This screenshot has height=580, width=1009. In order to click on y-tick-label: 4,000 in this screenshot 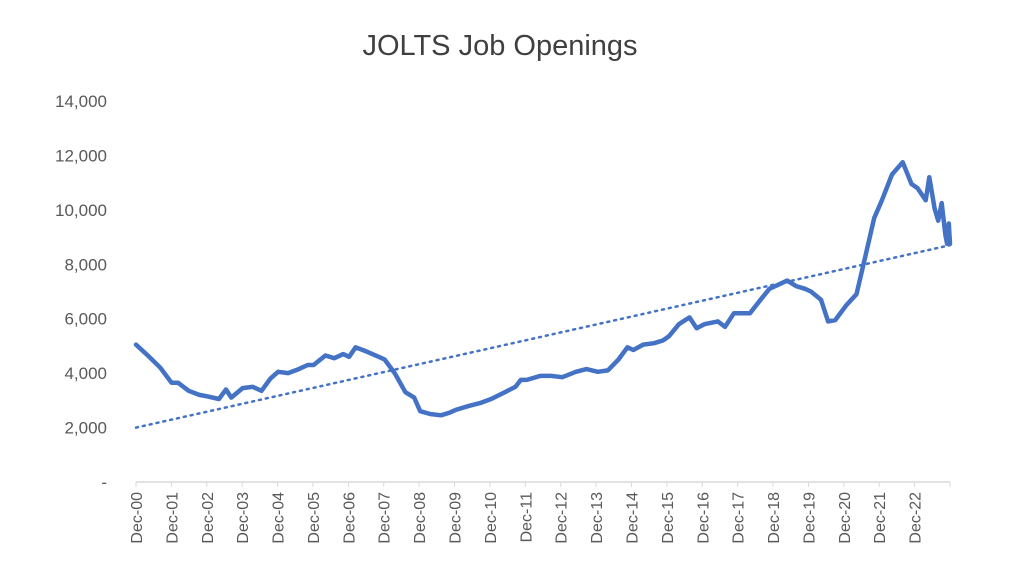, I will do `click(85, 373)`.